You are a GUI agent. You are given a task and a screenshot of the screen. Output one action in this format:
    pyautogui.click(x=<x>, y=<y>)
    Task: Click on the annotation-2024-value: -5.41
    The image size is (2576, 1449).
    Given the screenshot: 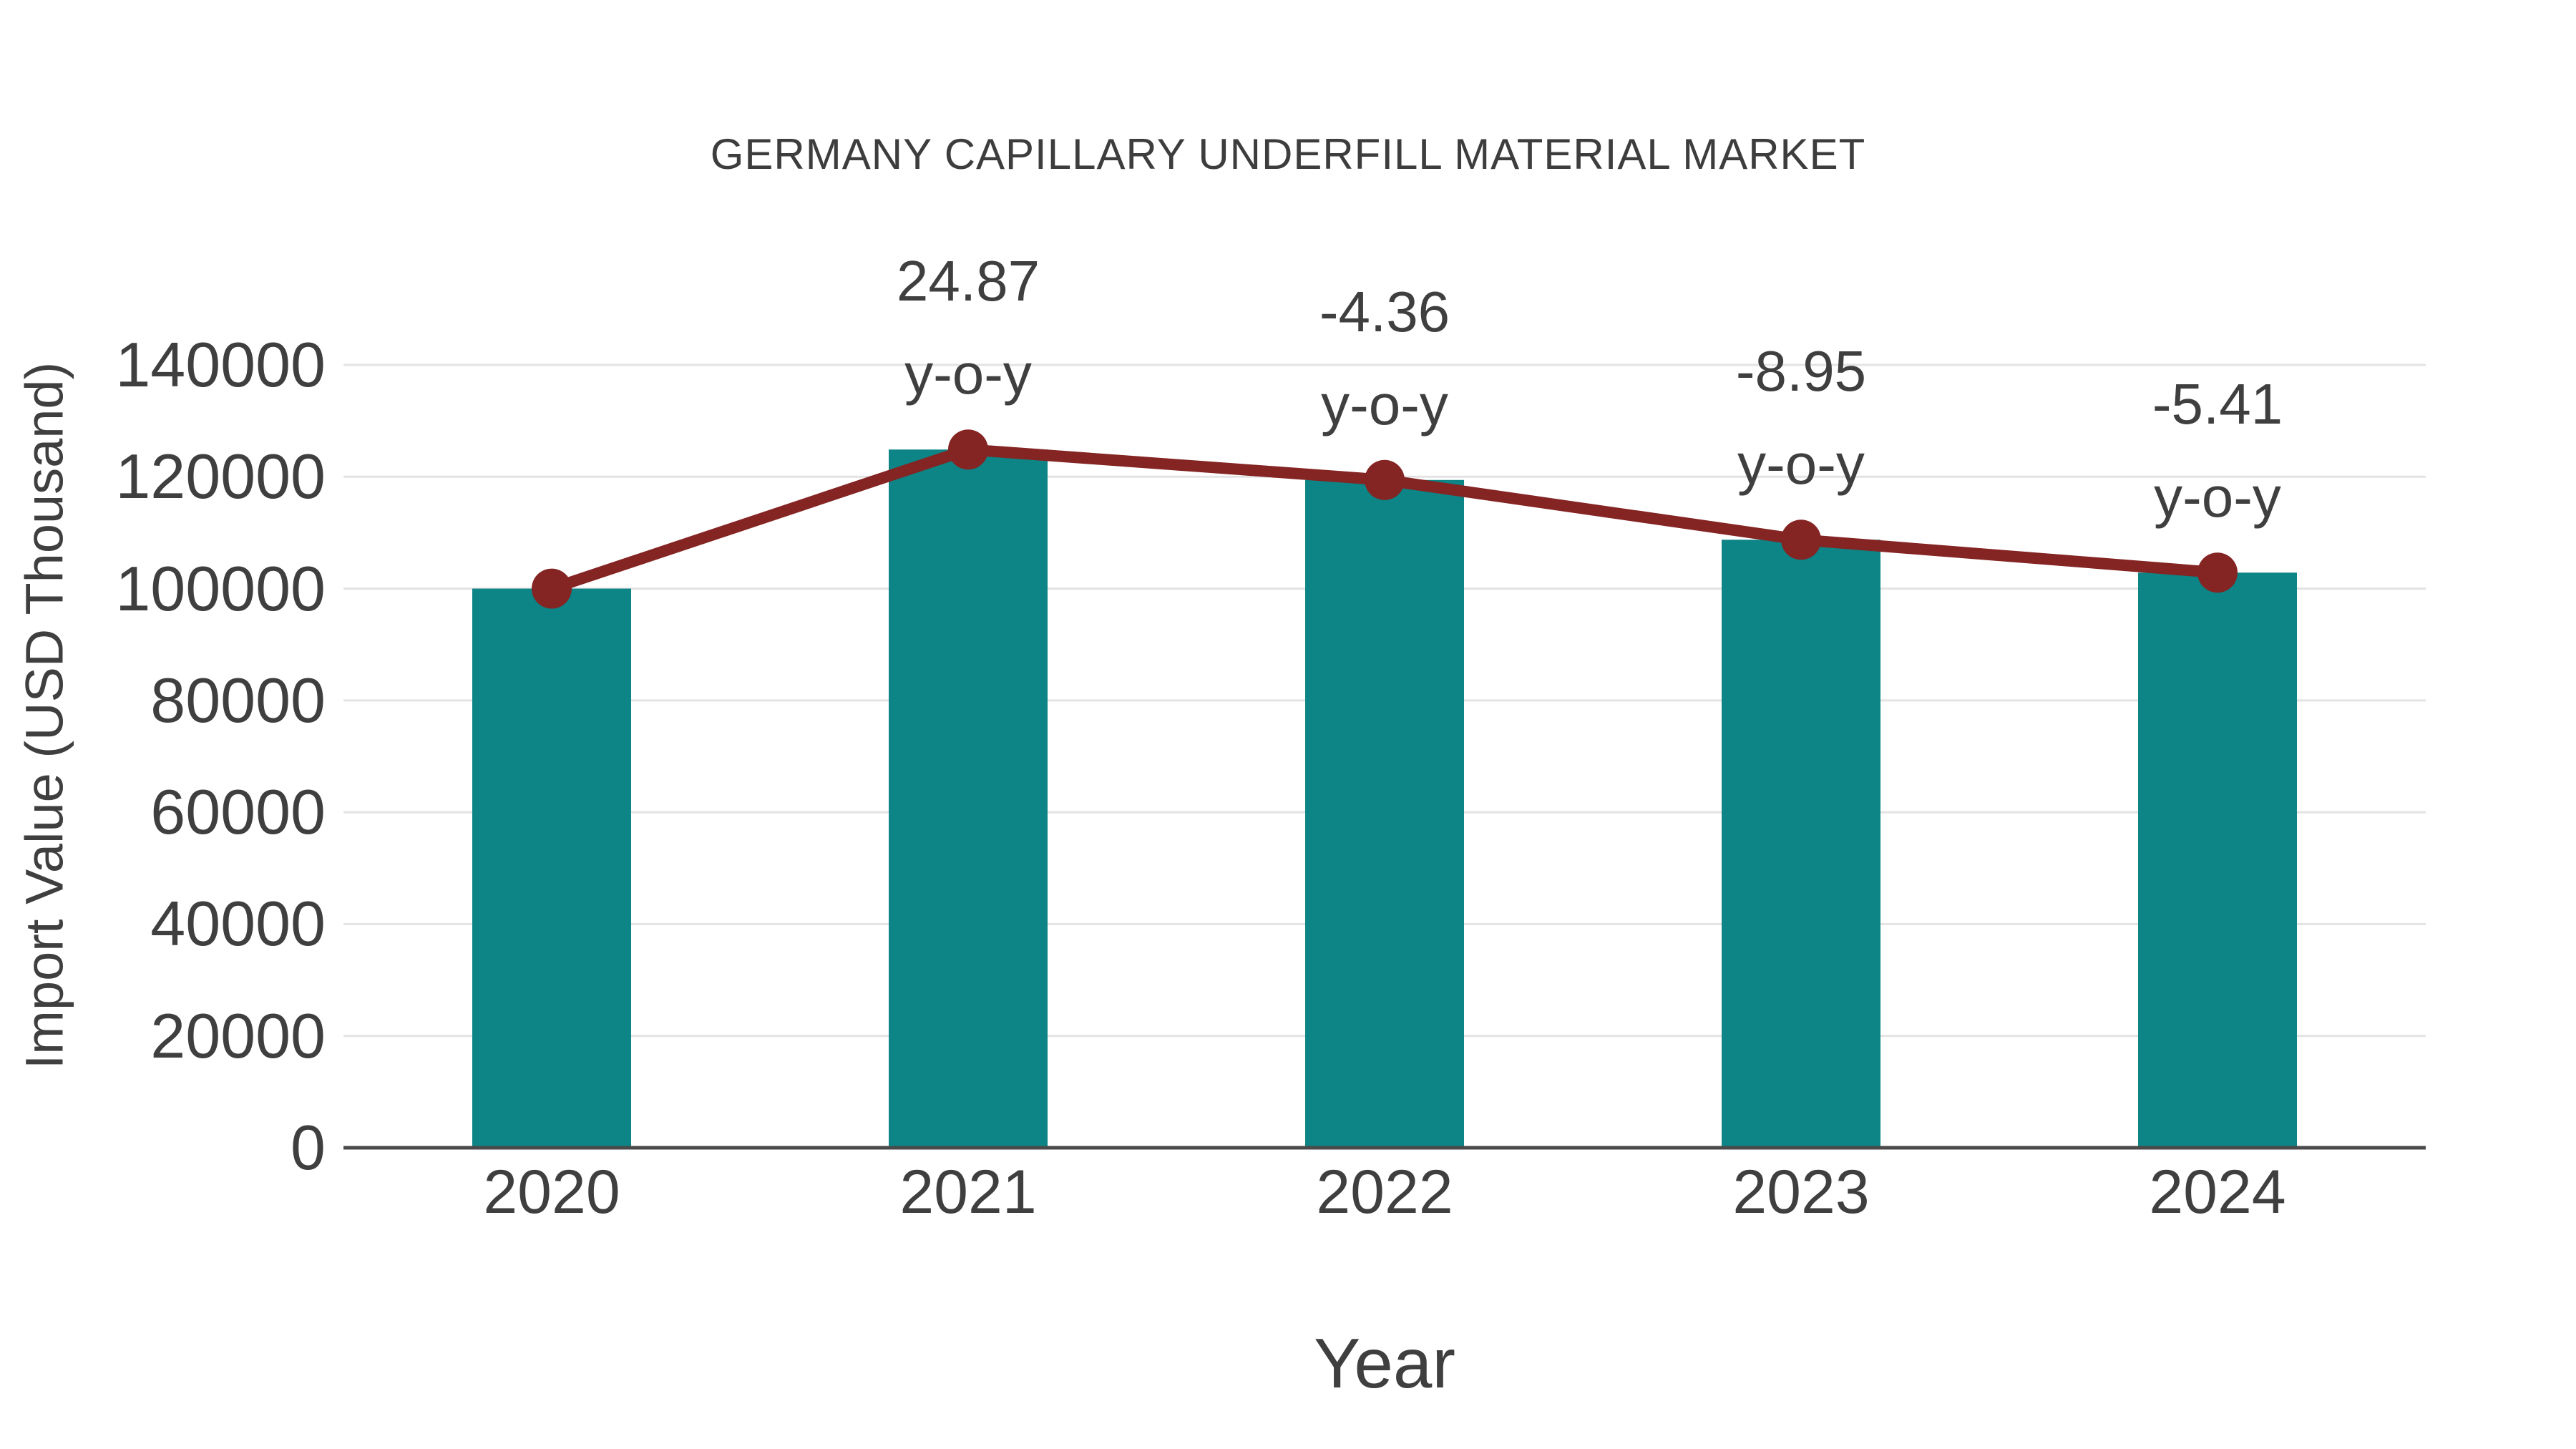 What is the action you would take?
    pyautogui.click(x=2217, y=404)
    